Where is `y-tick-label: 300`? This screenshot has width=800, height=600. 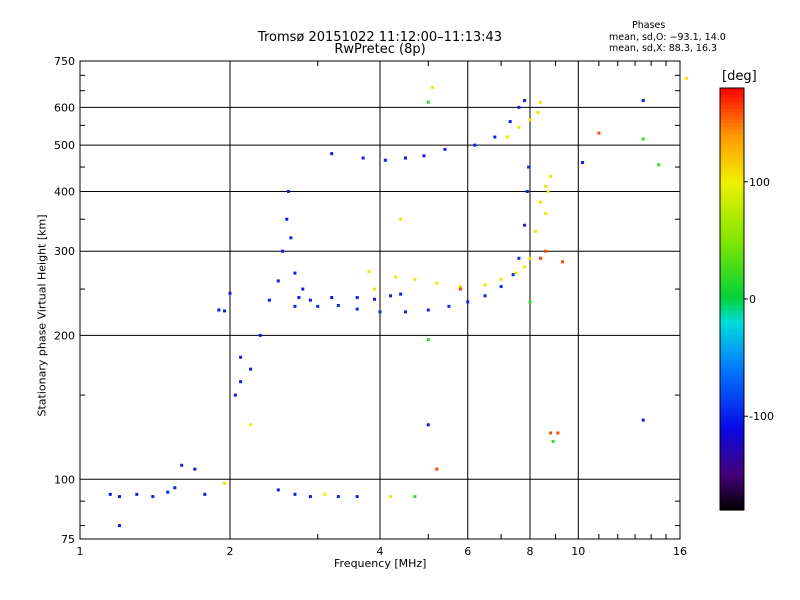 y-tick-label: 300 is located at coordinates (64, 251).